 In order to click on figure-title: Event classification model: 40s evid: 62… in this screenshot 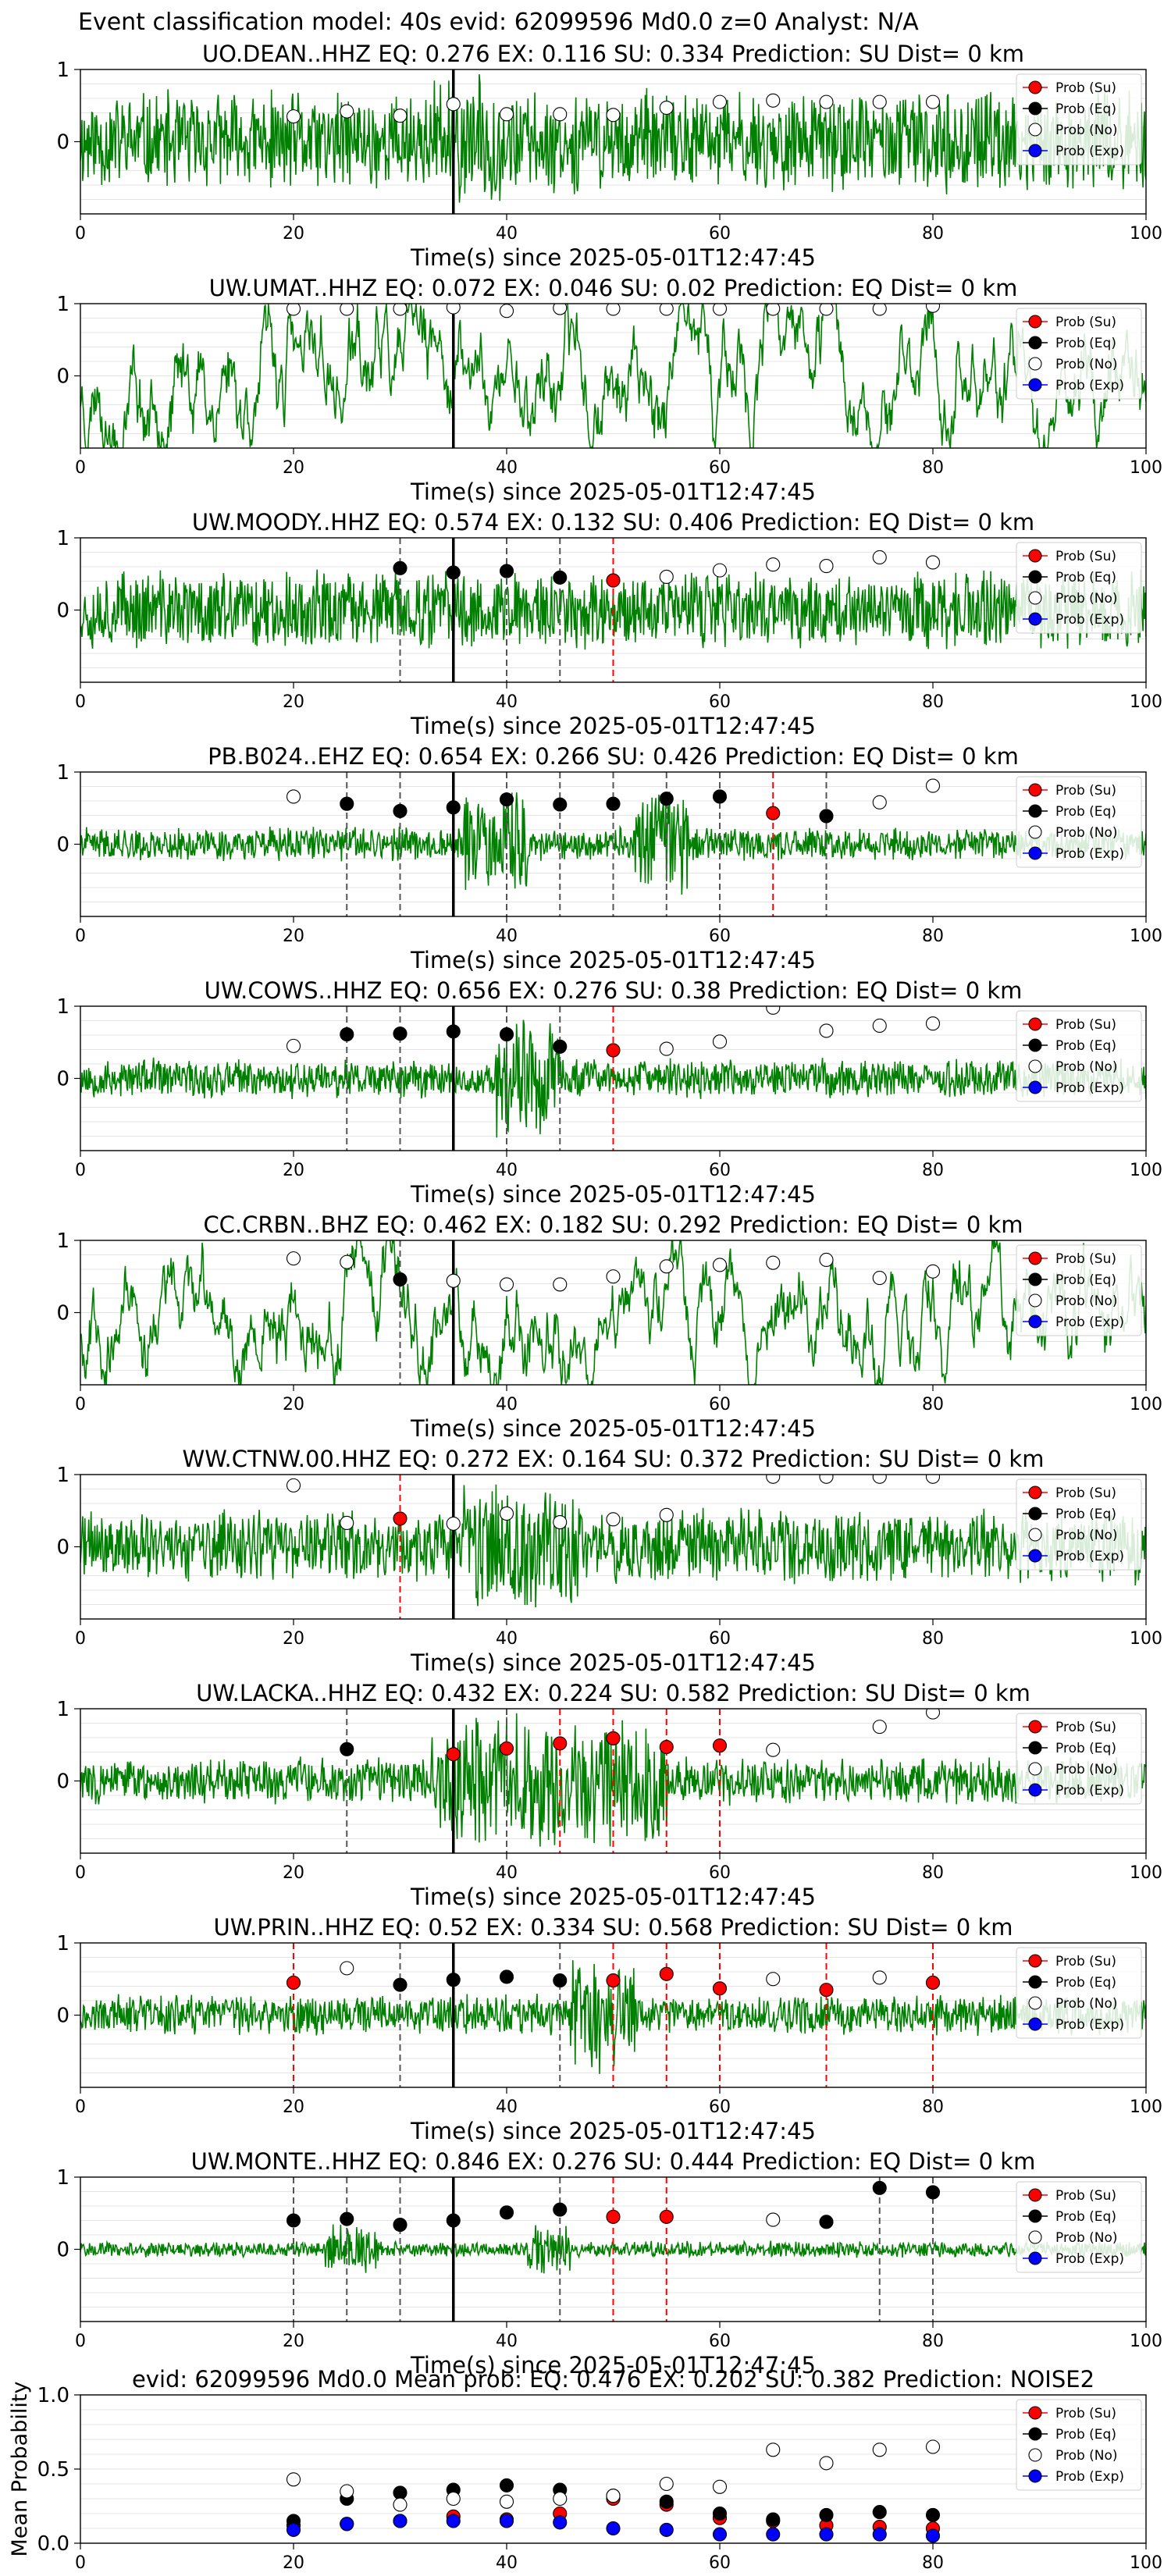, I will do `click(498, 22)`.